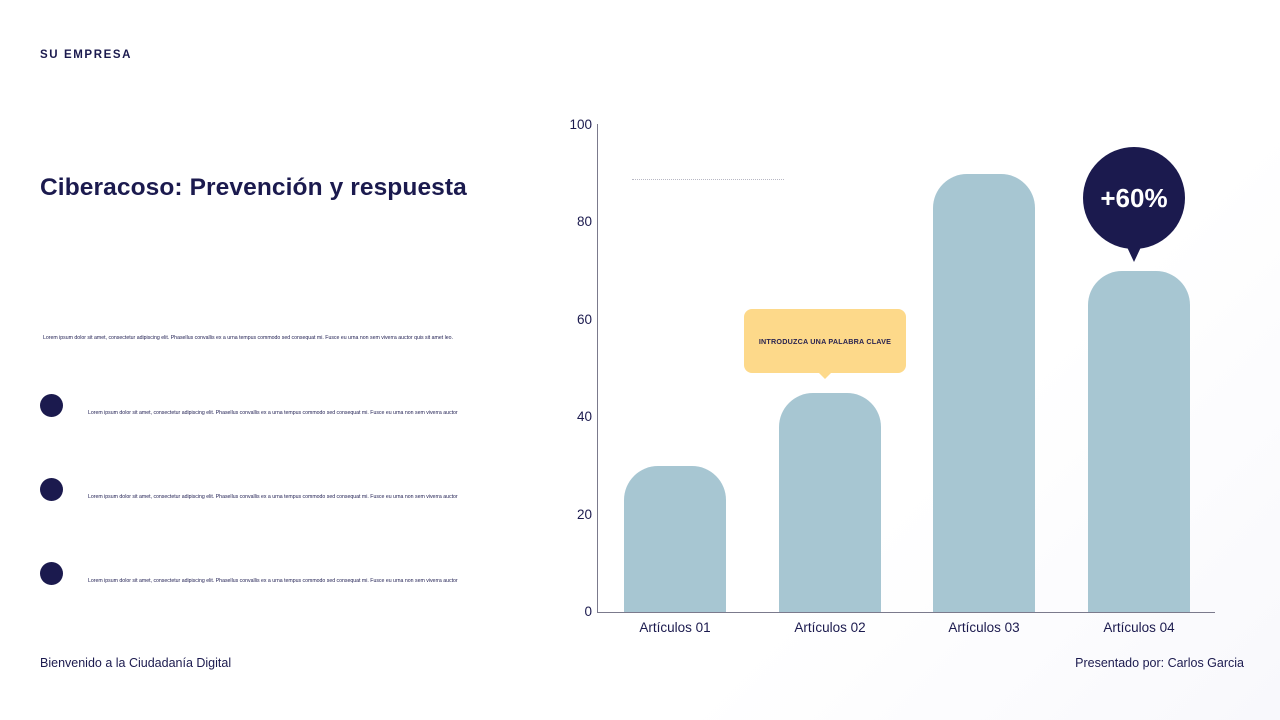 This screenshot has height=720, width=1280. What do you see at coordinates (584, 319) in the screenshot?
I see `y-tick: 60` at bounding box center [584, 319].